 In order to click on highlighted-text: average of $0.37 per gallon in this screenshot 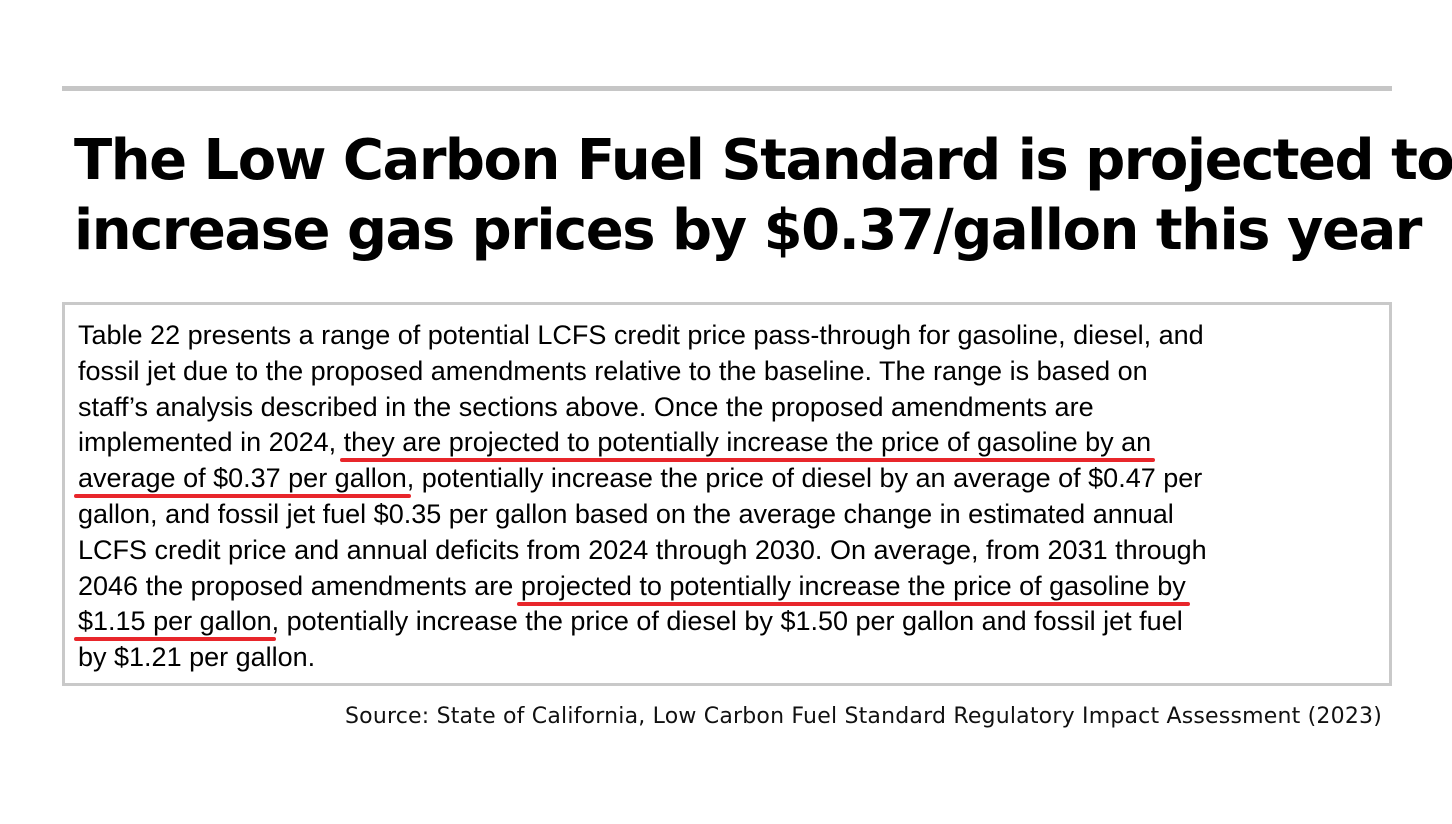, I will do `click(242, 478)`.